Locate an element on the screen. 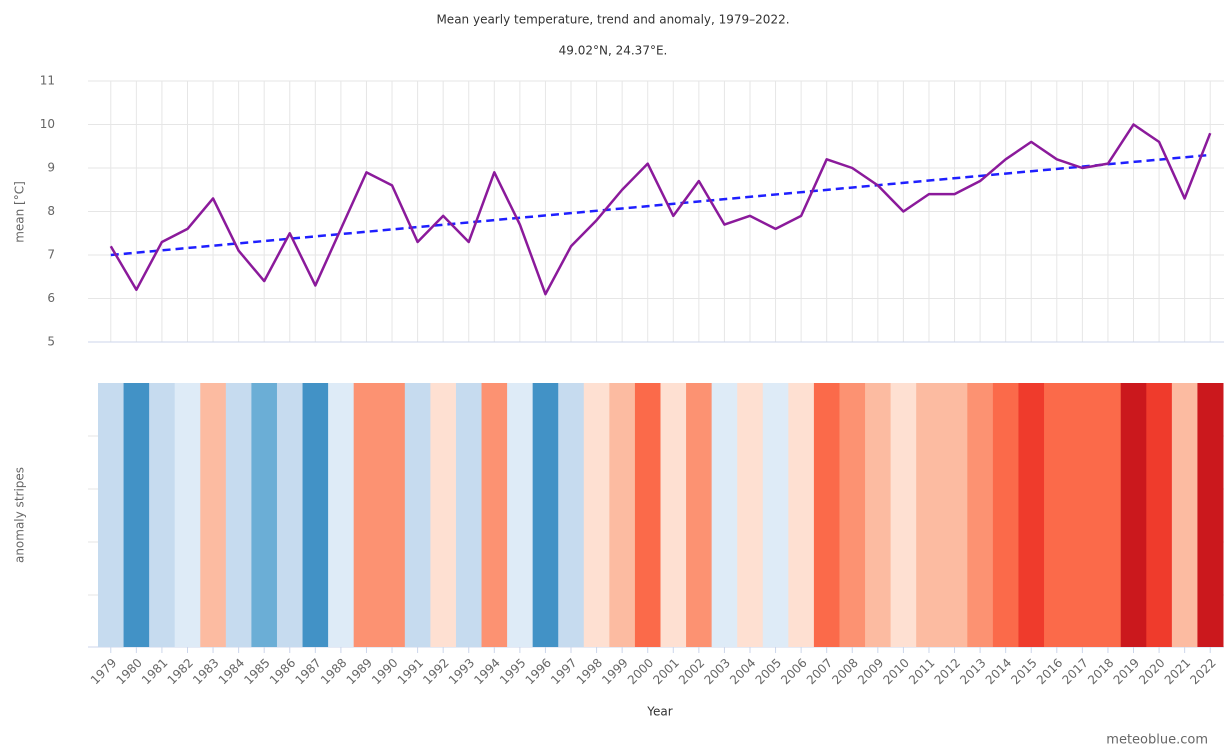  x-tick-label: 1988 is located at coordinates (333, 671).